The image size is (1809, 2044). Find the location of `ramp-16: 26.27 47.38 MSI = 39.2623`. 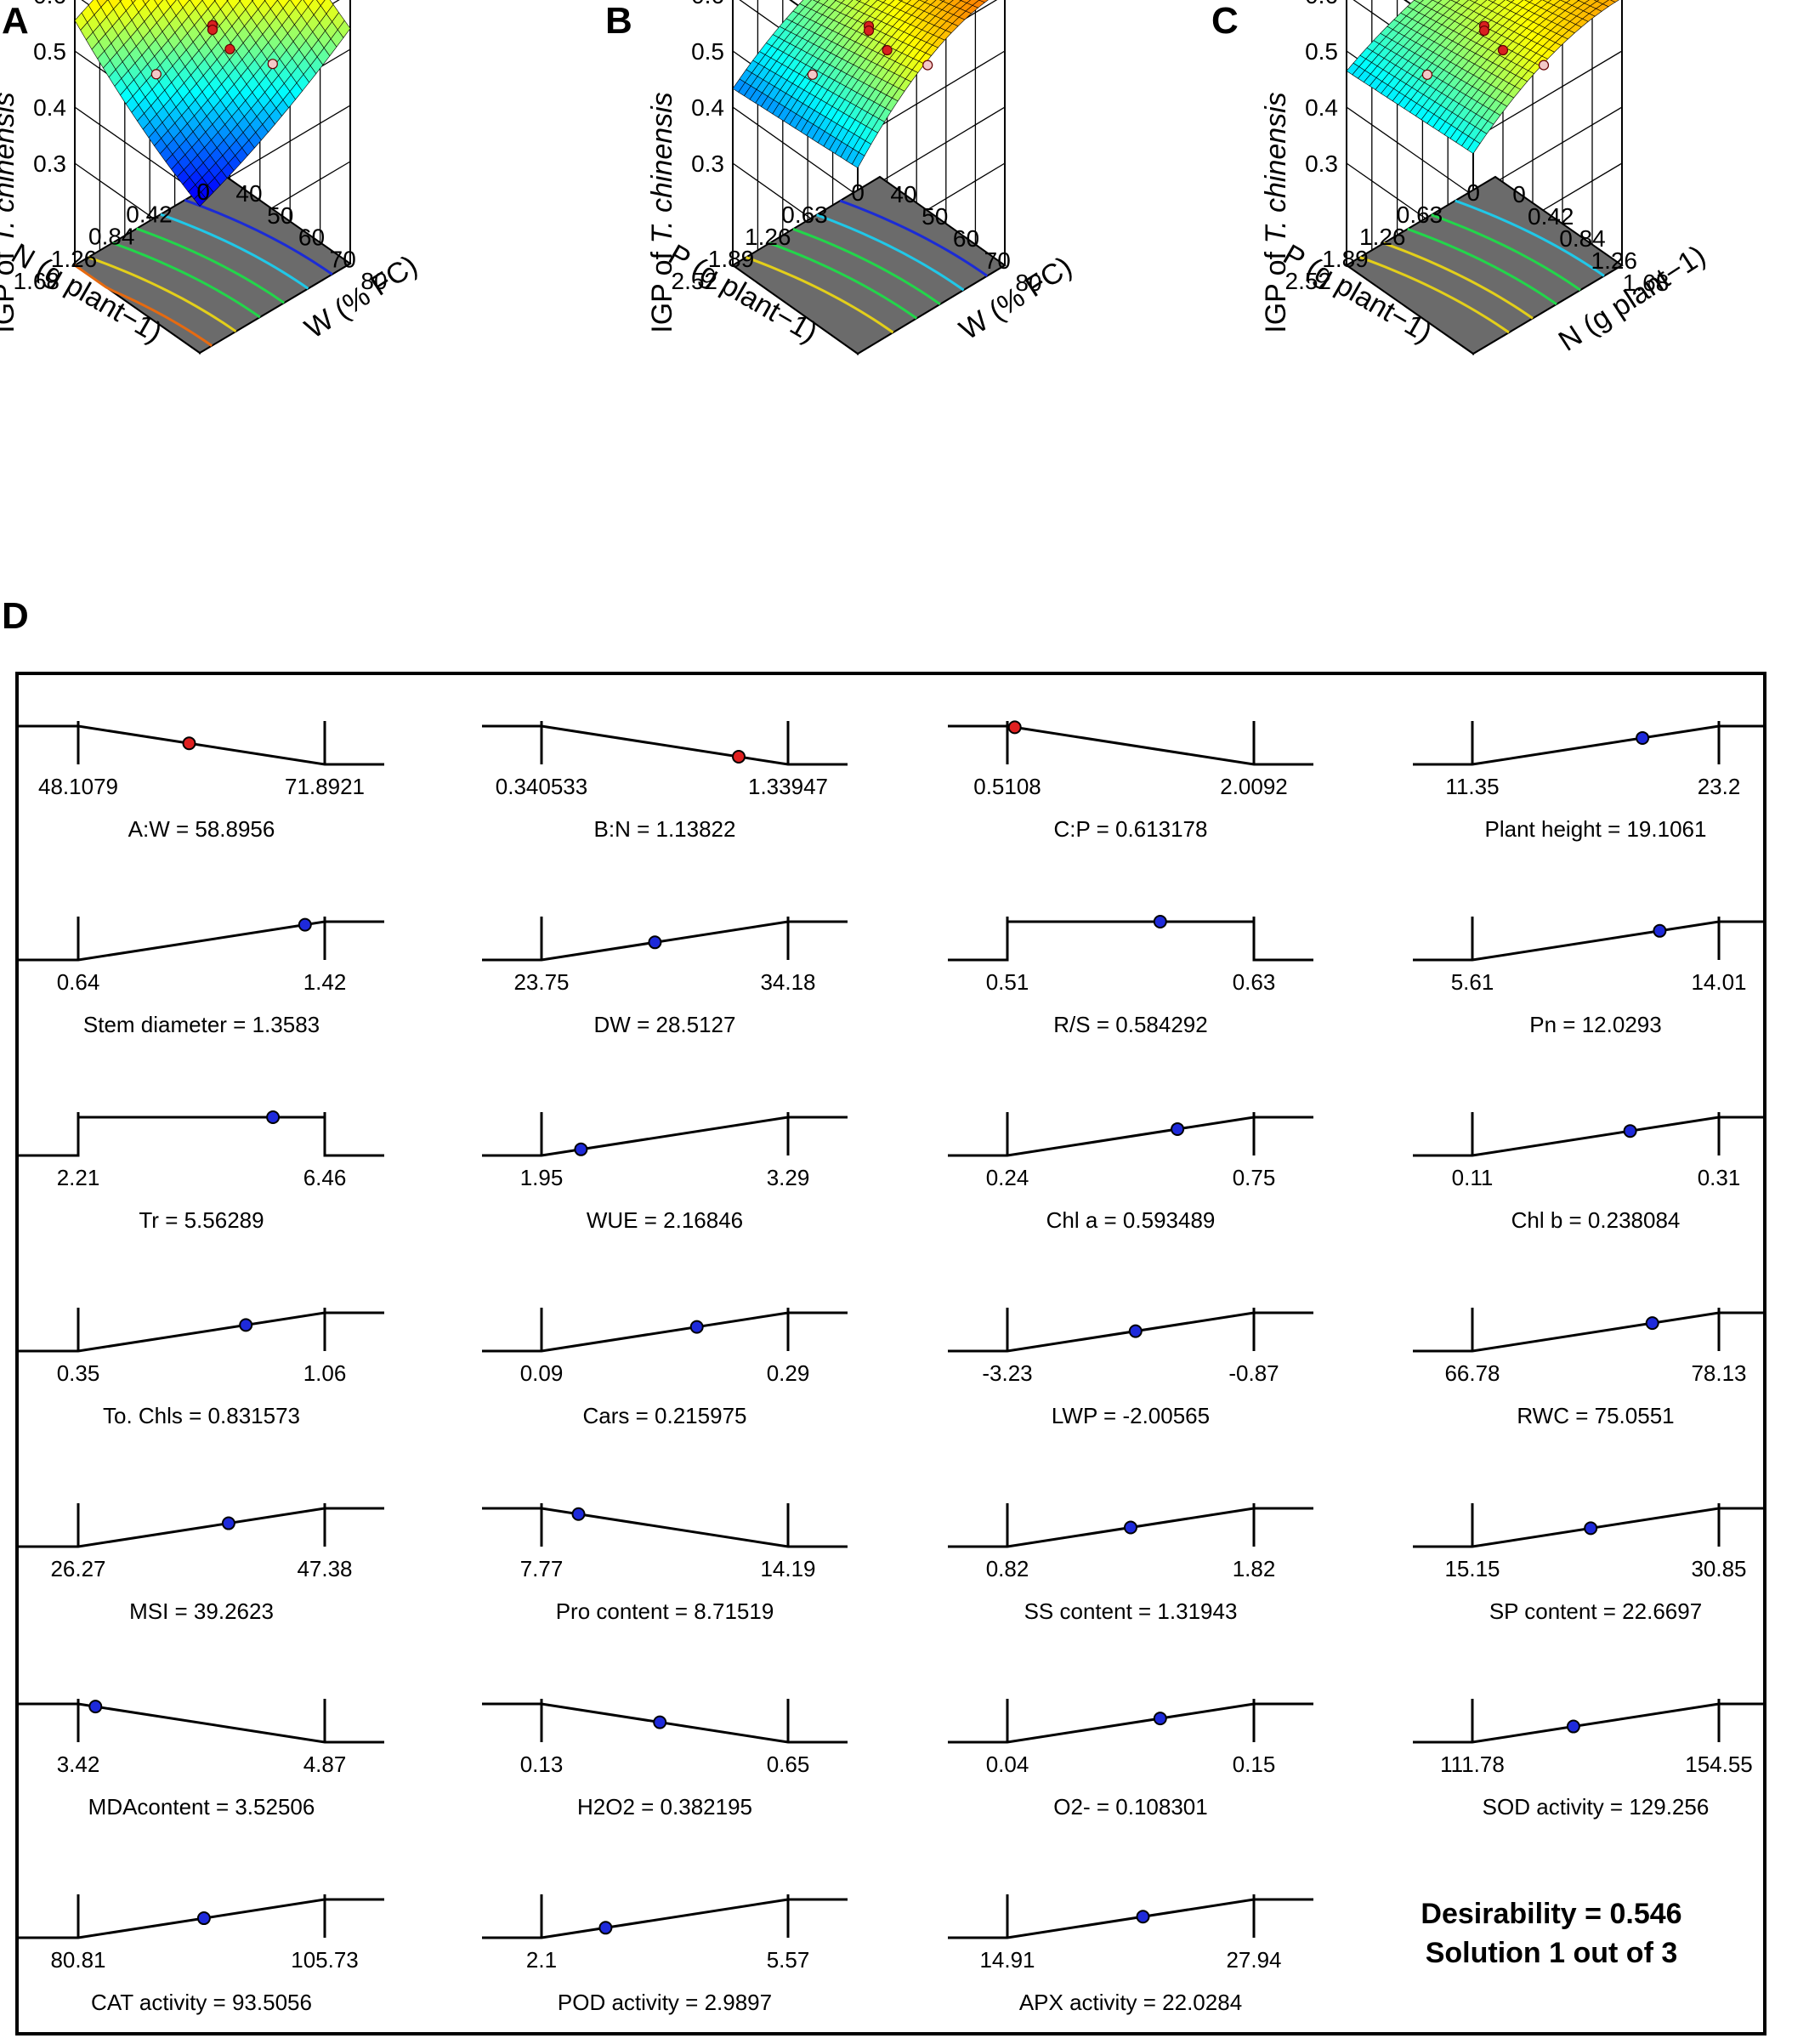

ramp-16: 26.27 47.38 MSI = 39.2623 is located at coordinates (202, 1563).